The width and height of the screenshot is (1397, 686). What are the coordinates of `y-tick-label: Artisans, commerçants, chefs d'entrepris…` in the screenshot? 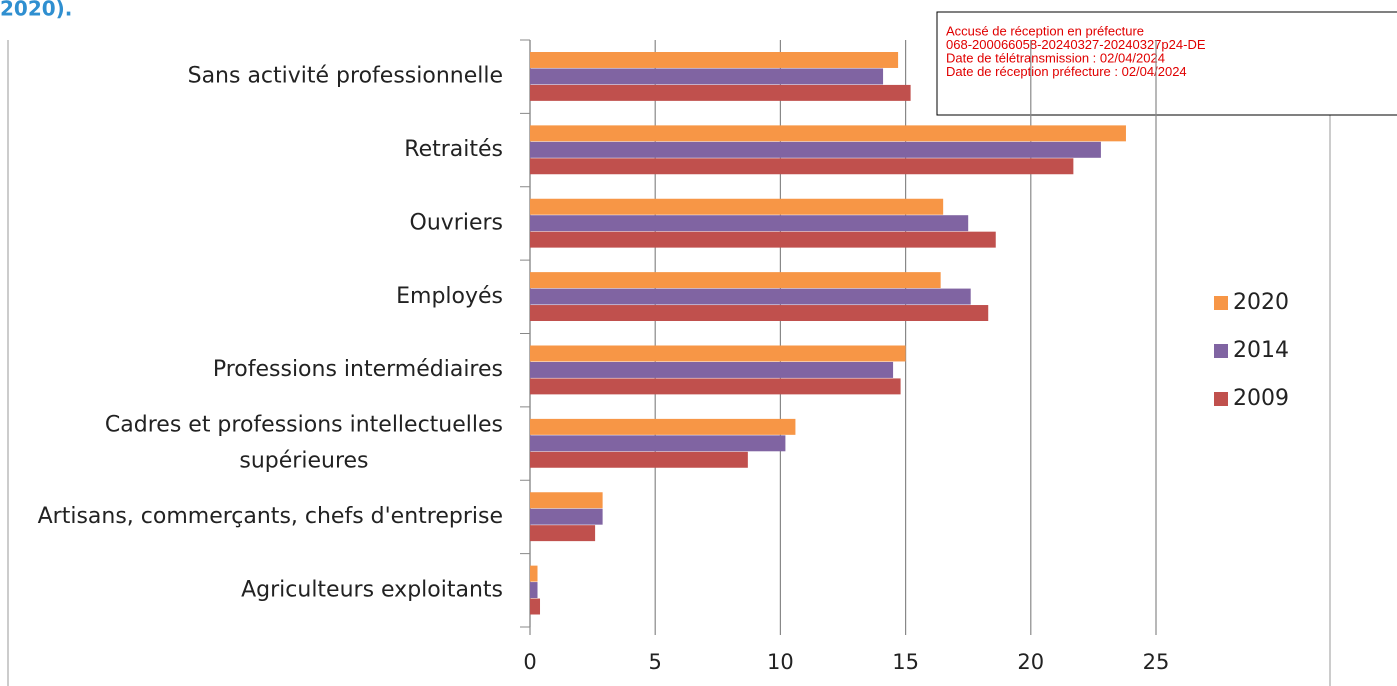 It's located at (270, 516).